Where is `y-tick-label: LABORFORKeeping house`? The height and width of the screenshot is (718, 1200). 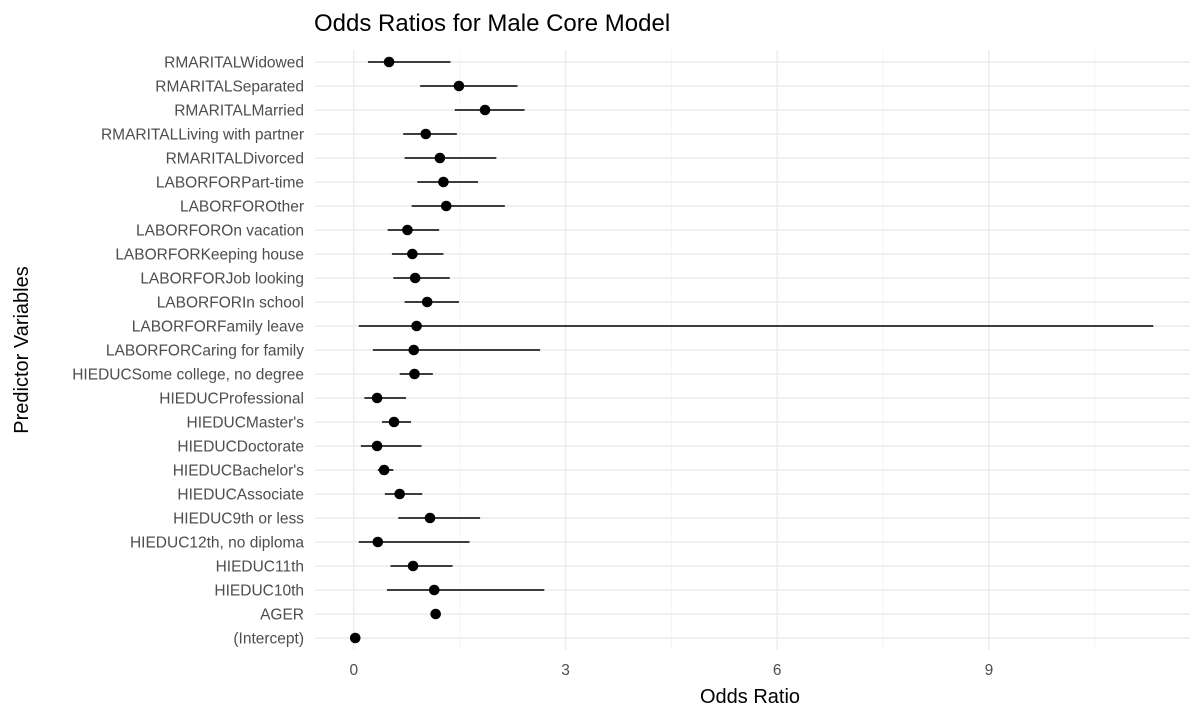 y-tick-label: LABORFORKeeping house is located at coordinates (209, 255).